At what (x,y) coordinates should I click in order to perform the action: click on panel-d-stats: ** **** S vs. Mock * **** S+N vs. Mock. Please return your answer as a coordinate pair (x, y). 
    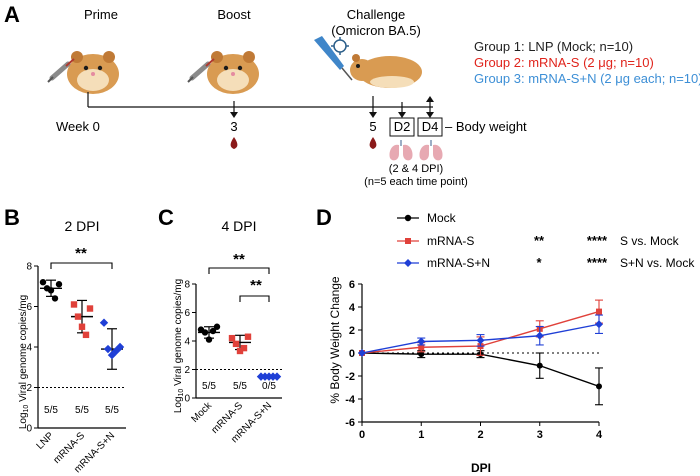
    Looking at the image, I should click on (614, 251).